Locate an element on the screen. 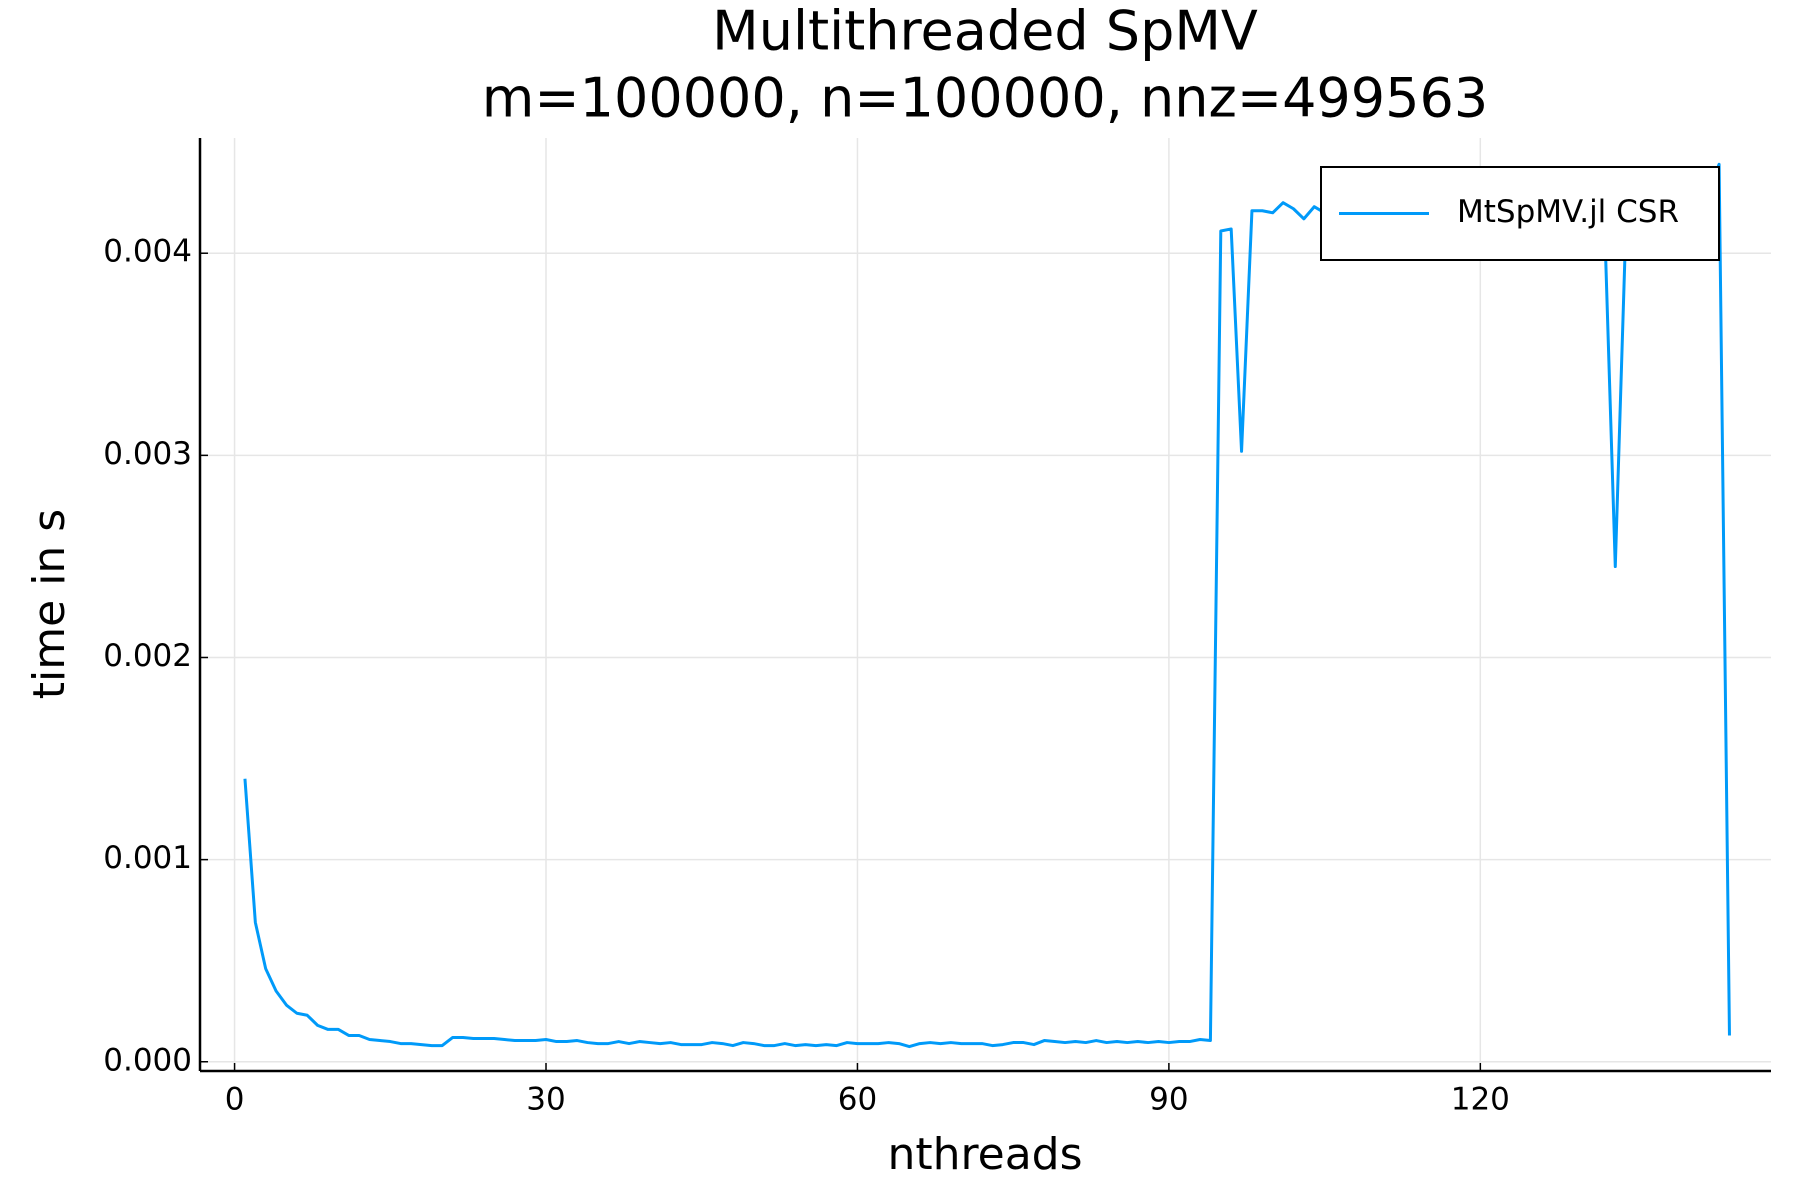 The image size is (1800, 1200). x-tick-label: 30 is located at coordinates (545, 1100).